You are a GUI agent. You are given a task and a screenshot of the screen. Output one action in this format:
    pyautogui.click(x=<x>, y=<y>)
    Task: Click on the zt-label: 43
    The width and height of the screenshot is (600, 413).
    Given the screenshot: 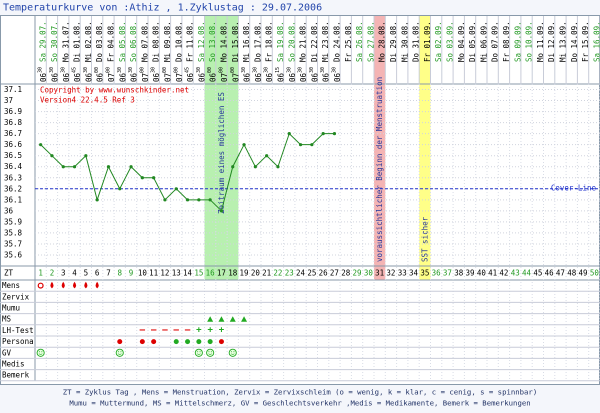 What is the action you would take?
    pyautogui.click(x=515, y=273)
    